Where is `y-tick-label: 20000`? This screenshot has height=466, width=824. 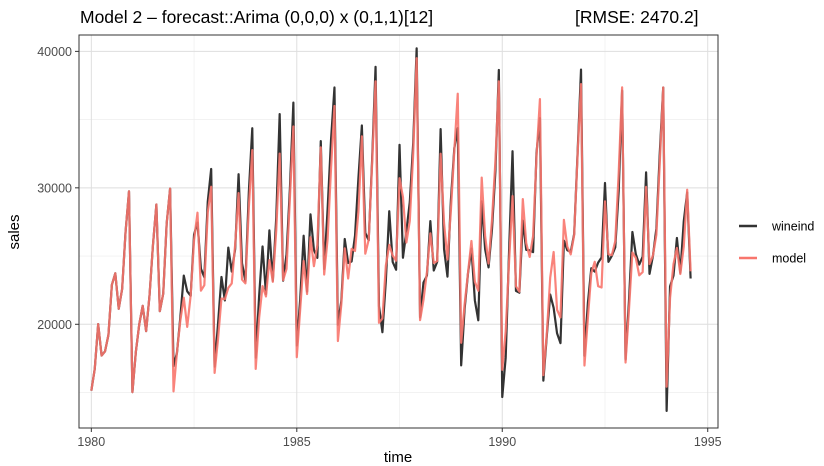 y-tick-label: 20000 is located at coordinates (54, 325).